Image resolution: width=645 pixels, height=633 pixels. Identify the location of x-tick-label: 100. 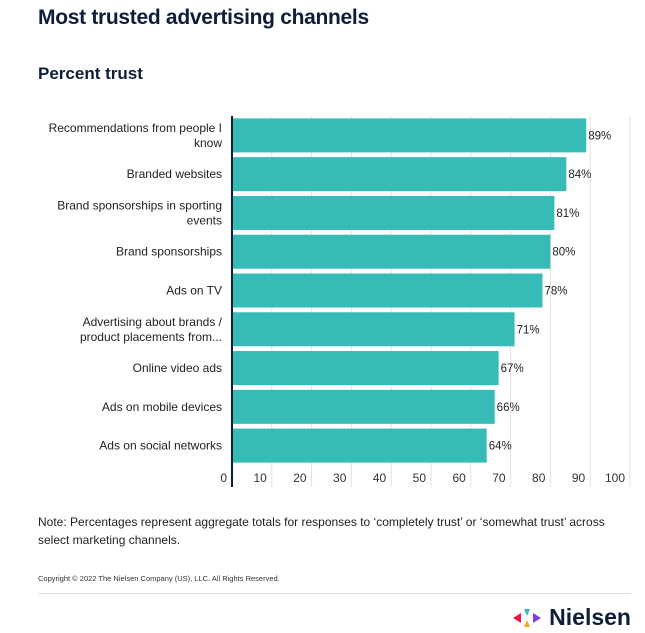
(615, 478).